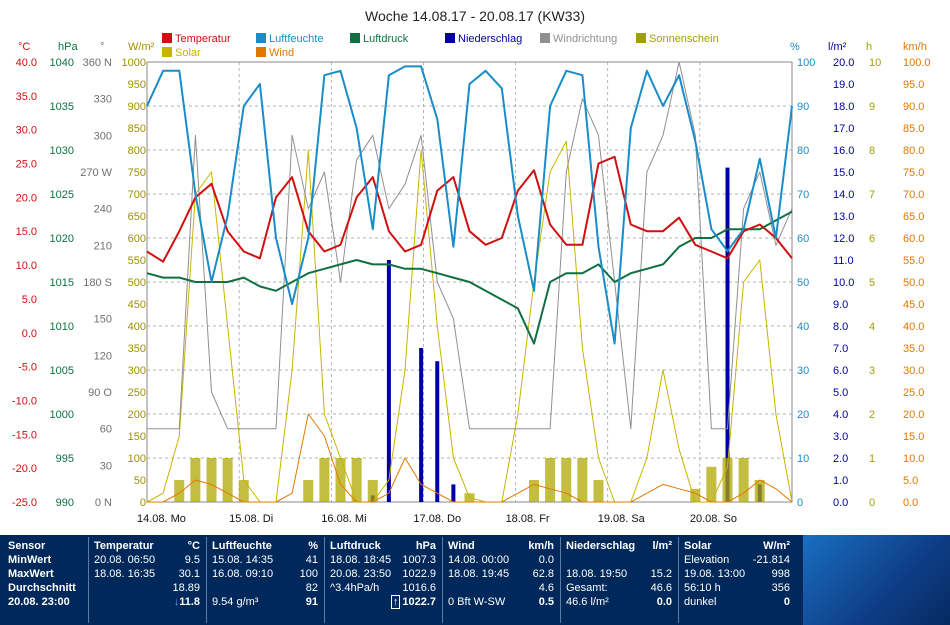  I want to click on axis-3-tick: 150, so click(137, 437).